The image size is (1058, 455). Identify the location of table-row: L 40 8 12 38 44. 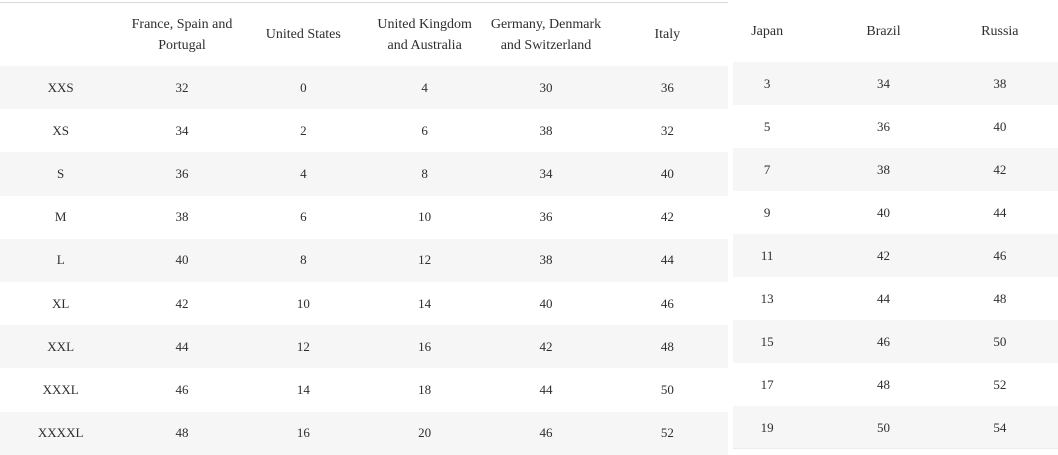
(364, 260).